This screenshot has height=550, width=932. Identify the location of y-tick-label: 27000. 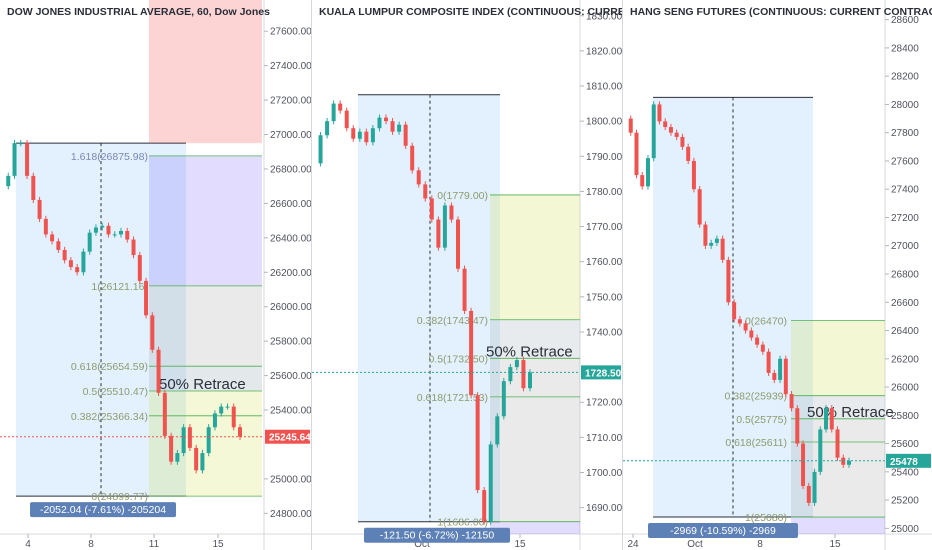
(905, 246).